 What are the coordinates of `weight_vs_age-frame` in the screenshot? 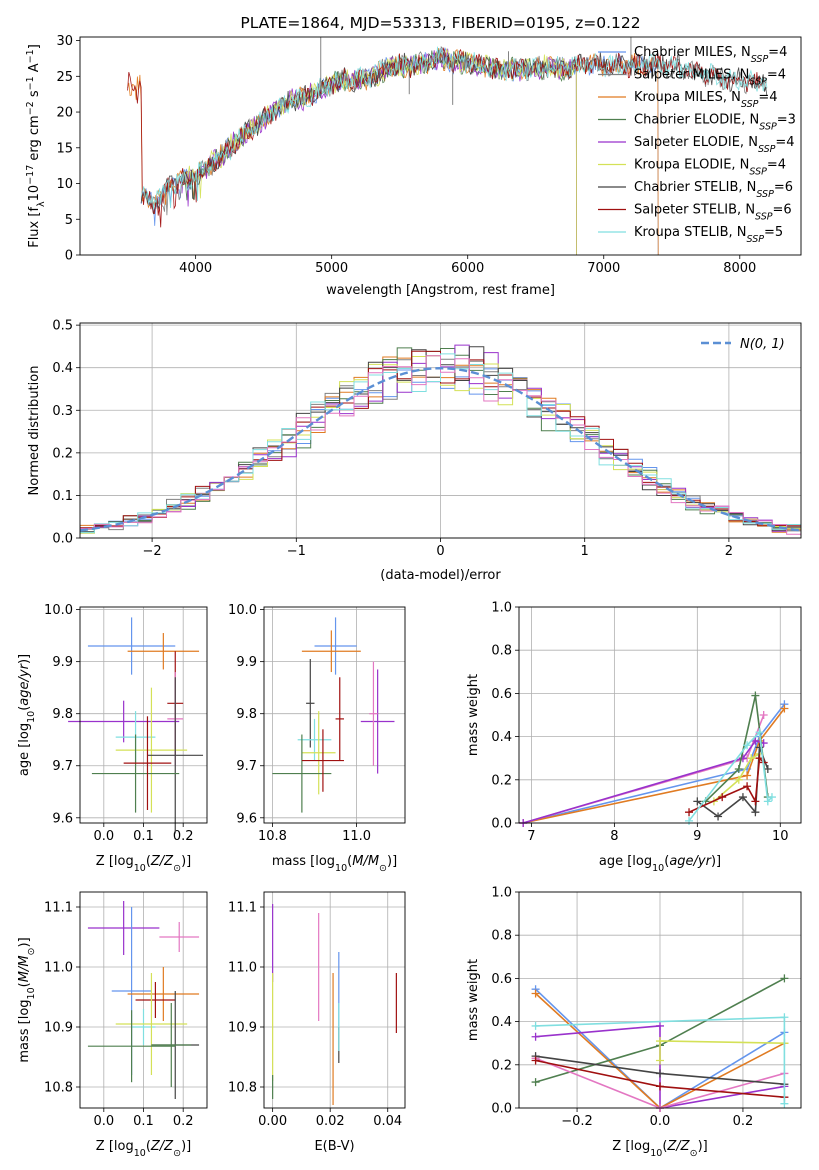 It's located at (660, 715).